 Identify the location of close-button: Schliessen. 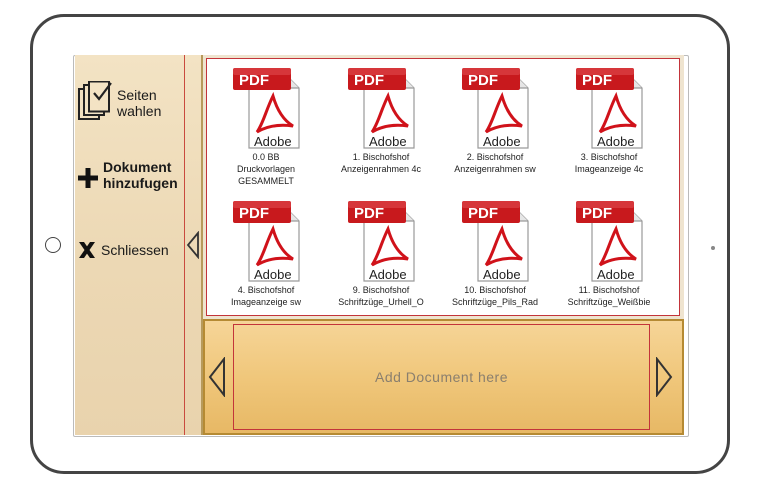
(123, 250).